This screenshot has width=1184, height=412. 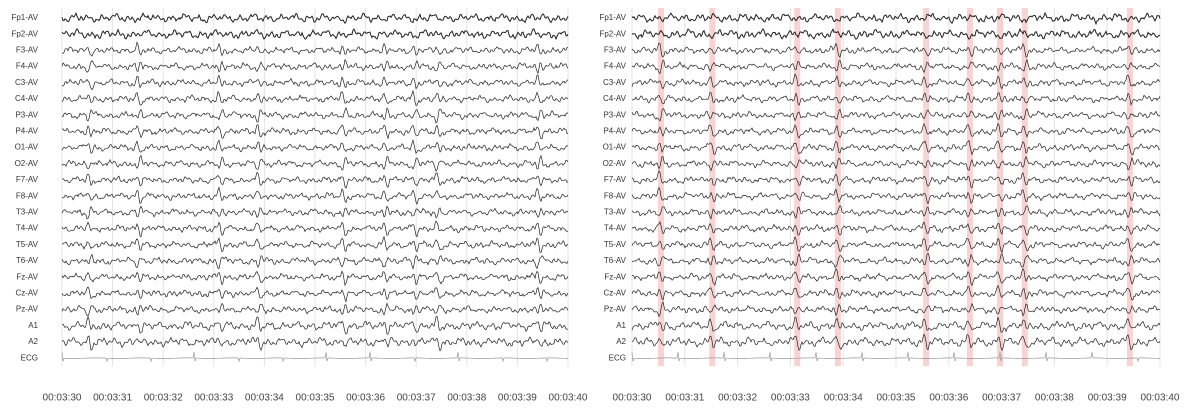 I want to click on x-tick-label: 00:03:30, so click(x=632, y=398).